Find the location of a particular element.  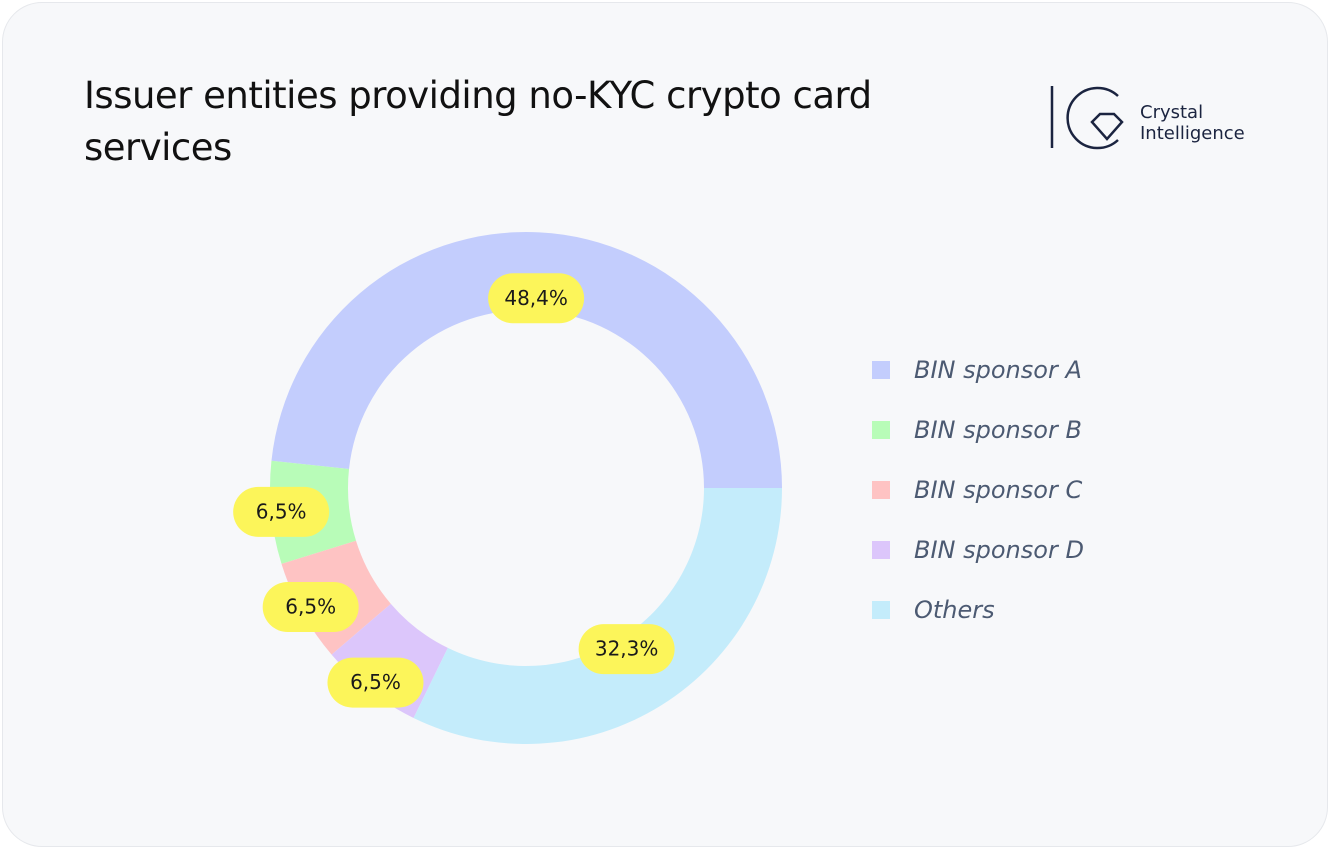

label-text: 48,4% is located at coordinates (536, 298).